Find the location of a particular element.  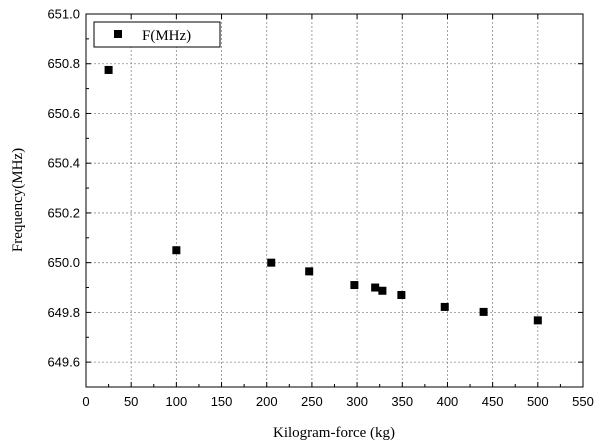

legend: F(MHz) is located at coordinates (157, 34).